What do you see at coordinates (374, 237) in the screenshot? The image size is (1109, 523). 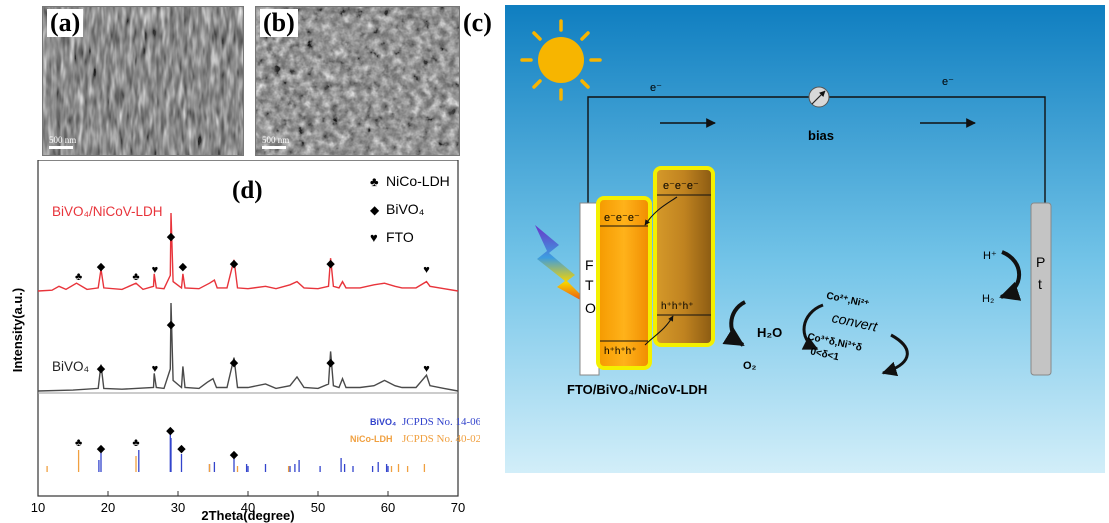 I see `legend-symbol-fto: ♥` at bounding box center [374, 237].